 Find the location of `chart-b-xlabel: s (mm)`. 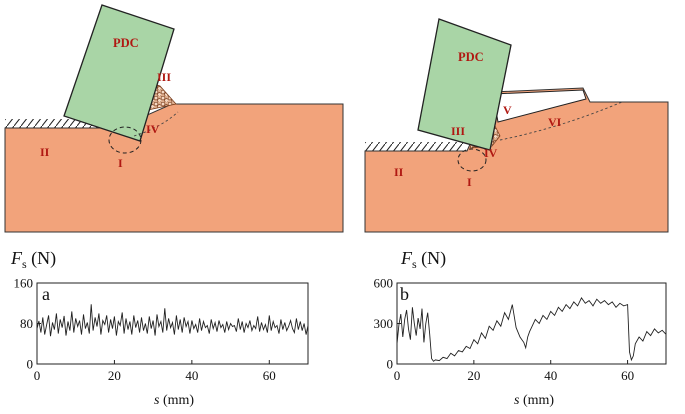

chart-b-xlabel: s (mm) is located at coordinates (534, 400).